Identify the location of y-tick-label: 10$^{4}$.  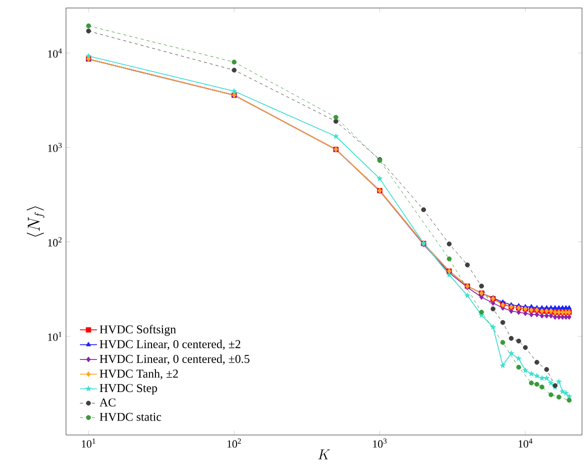
(55, 53).